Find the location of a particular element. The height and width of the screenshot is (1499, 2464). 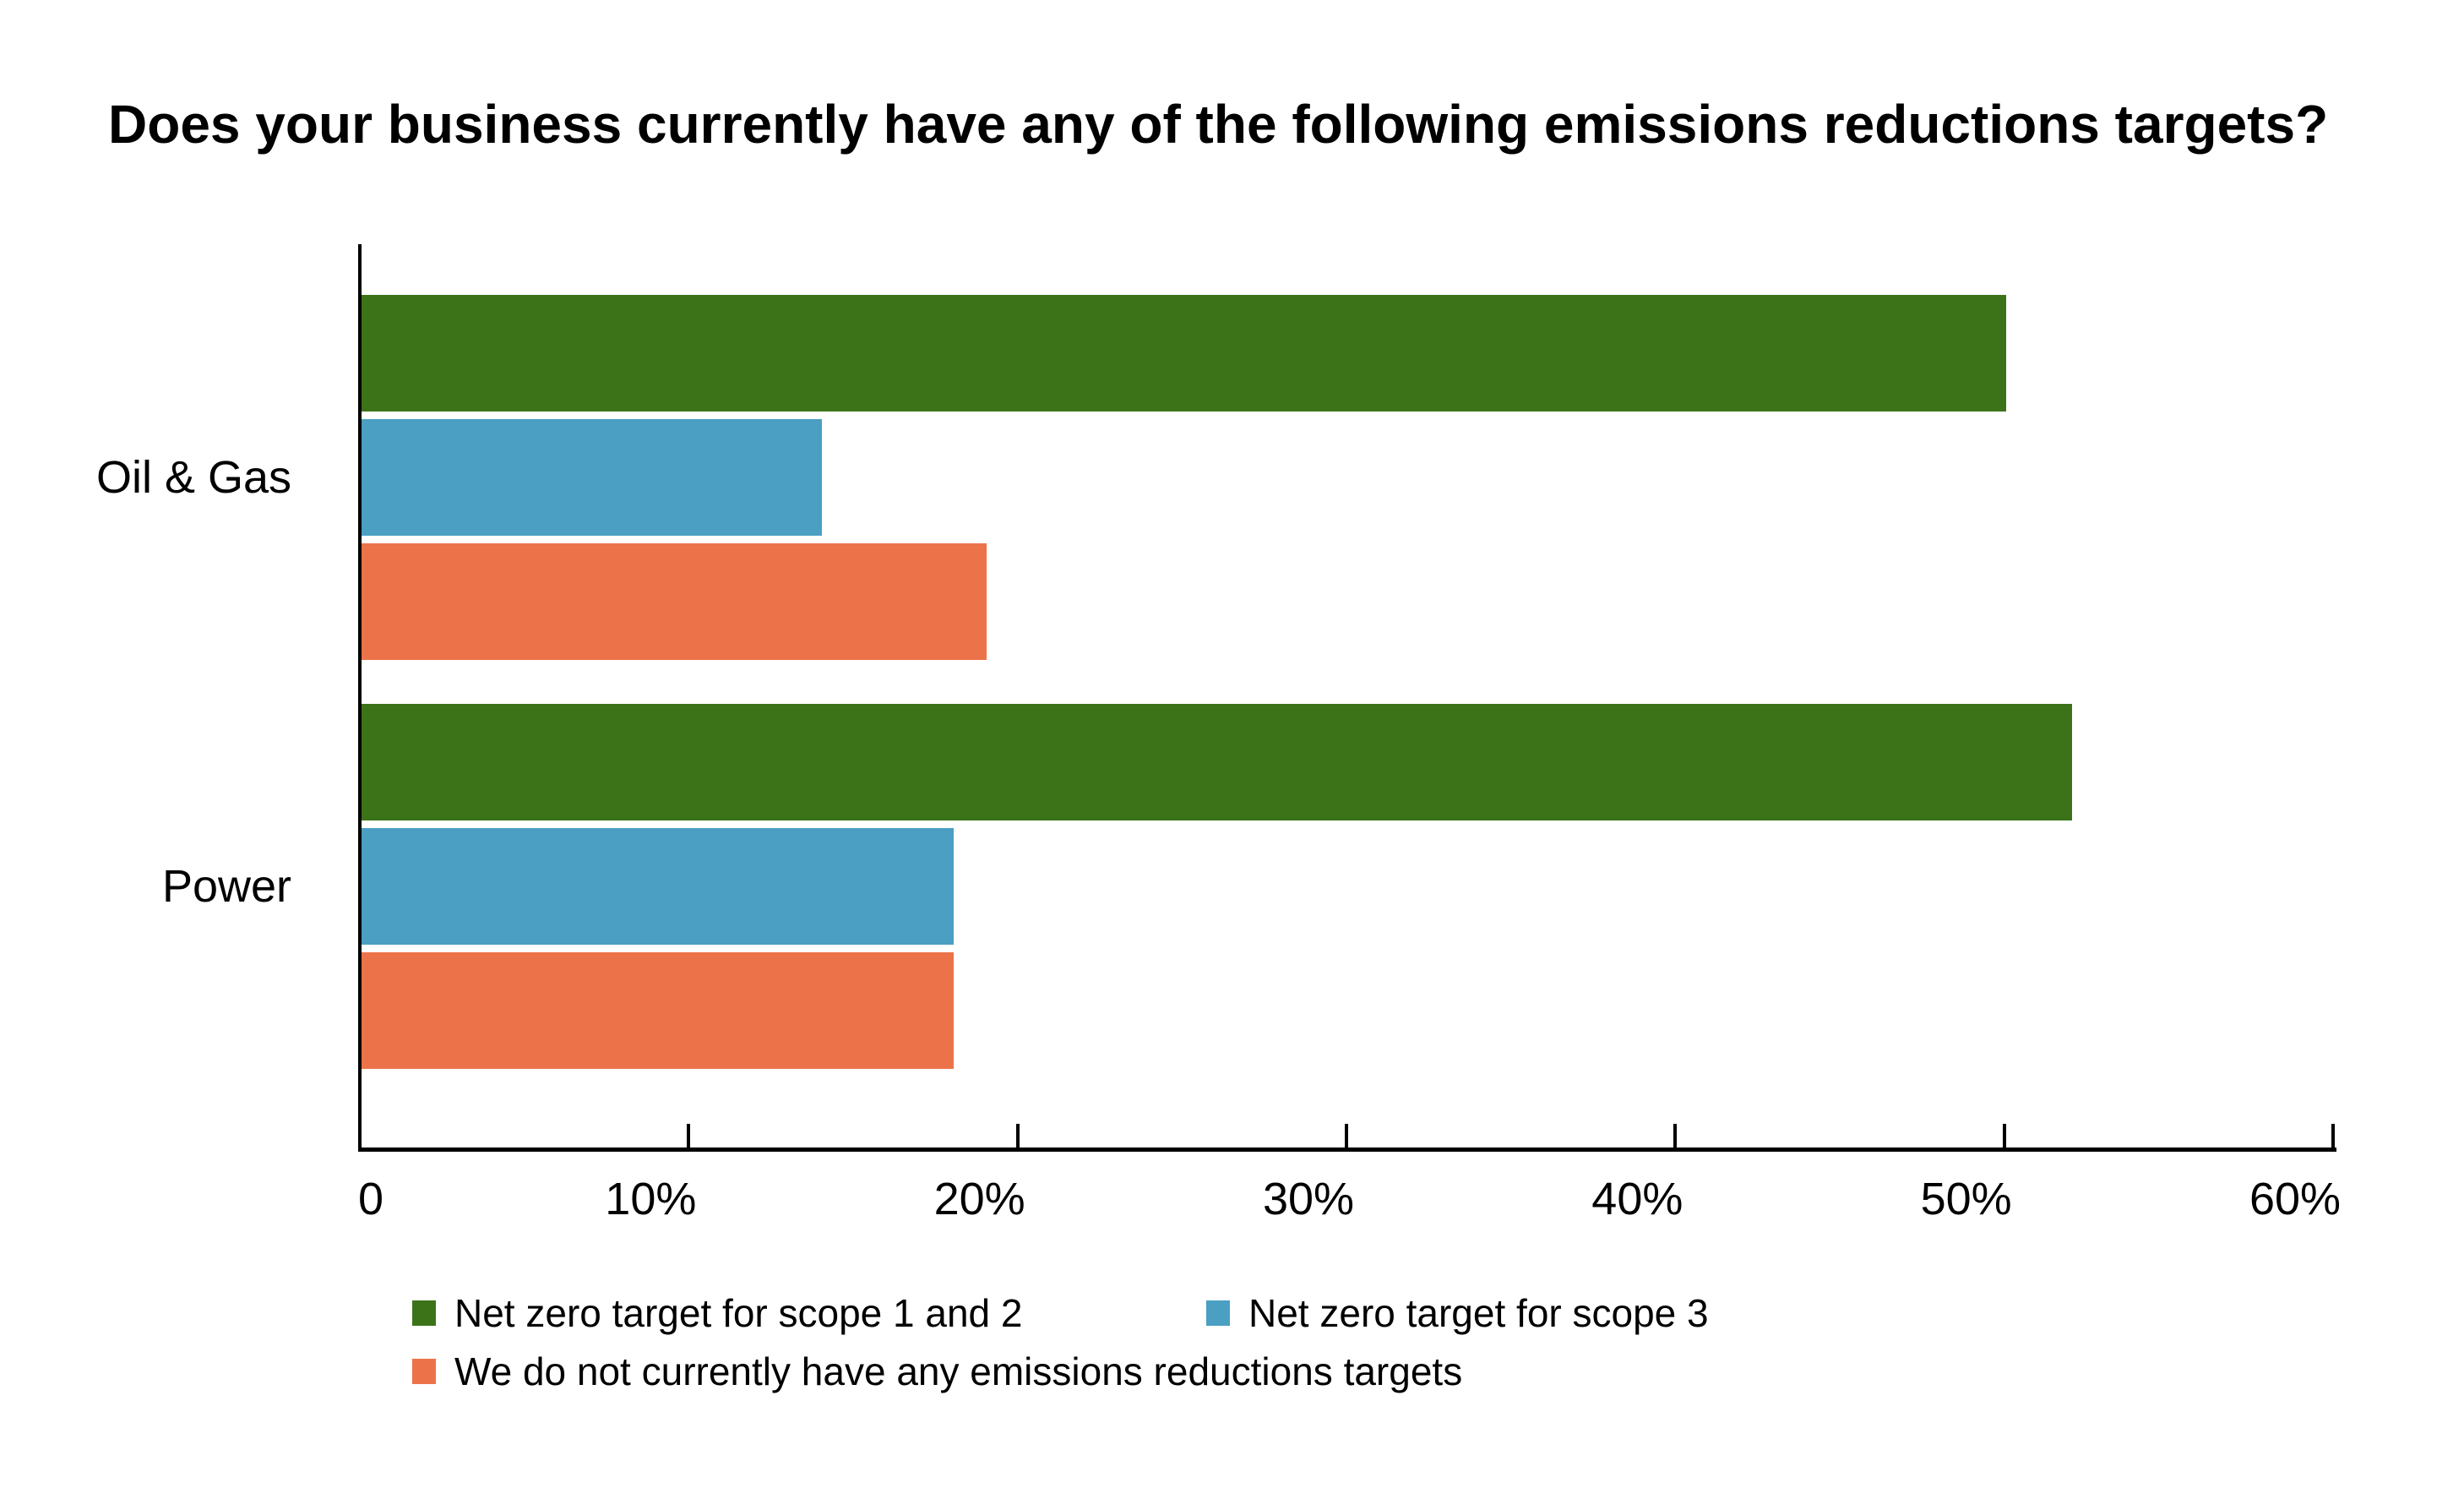

y-axis-line is located at coordinates (360, 698).